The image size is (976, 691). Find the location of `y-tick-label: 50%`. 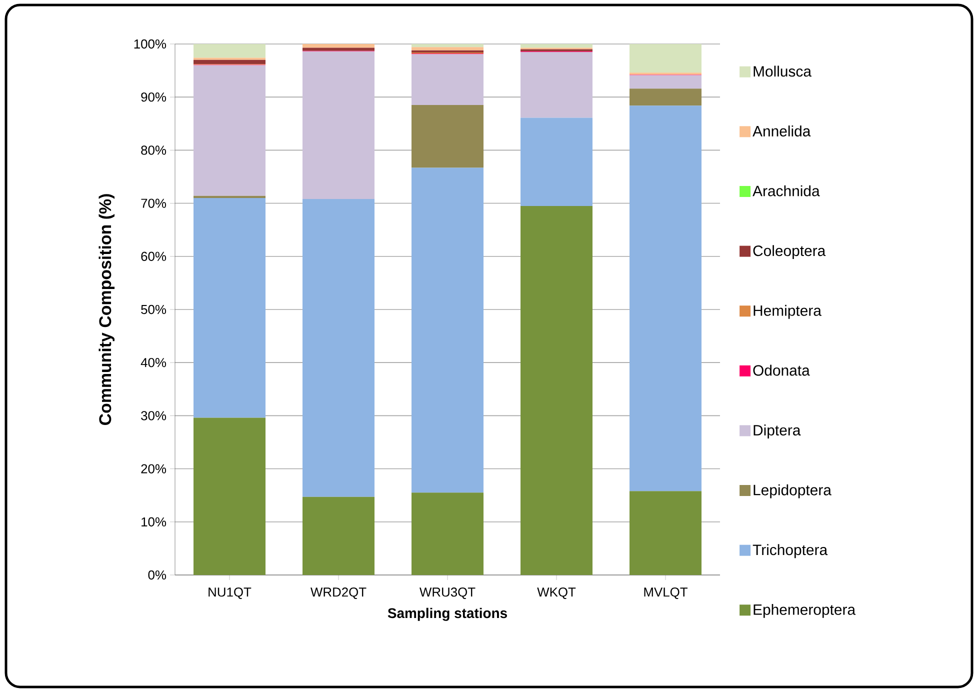

y-tick-label: 50% is located at coordinates (153, 309).